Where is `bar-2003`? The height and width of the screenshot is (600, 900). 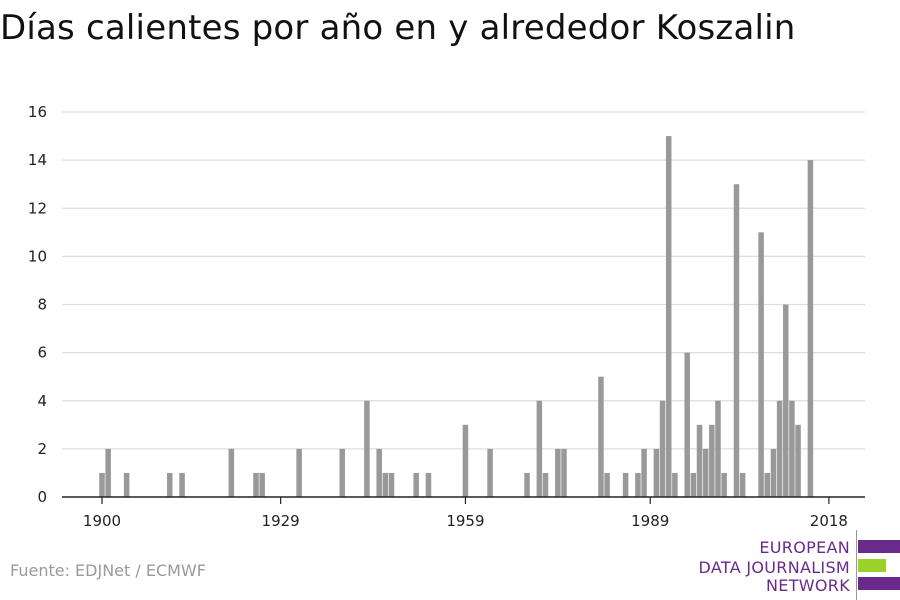 bar-2003 is located at coordinates (736, 340).